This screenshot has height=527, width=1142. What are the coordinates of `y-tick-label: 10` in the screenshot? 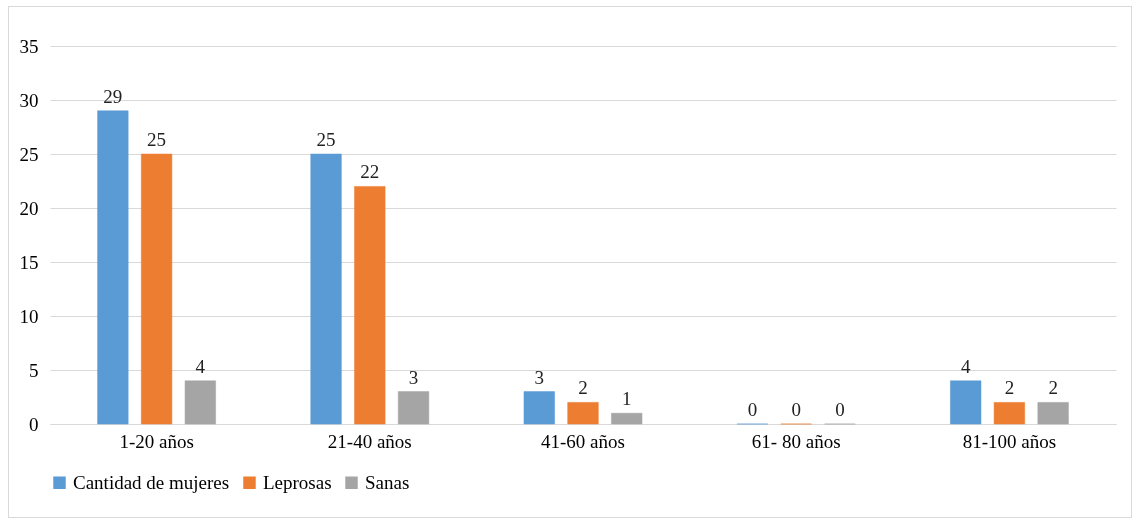 It's located at (29, 316).